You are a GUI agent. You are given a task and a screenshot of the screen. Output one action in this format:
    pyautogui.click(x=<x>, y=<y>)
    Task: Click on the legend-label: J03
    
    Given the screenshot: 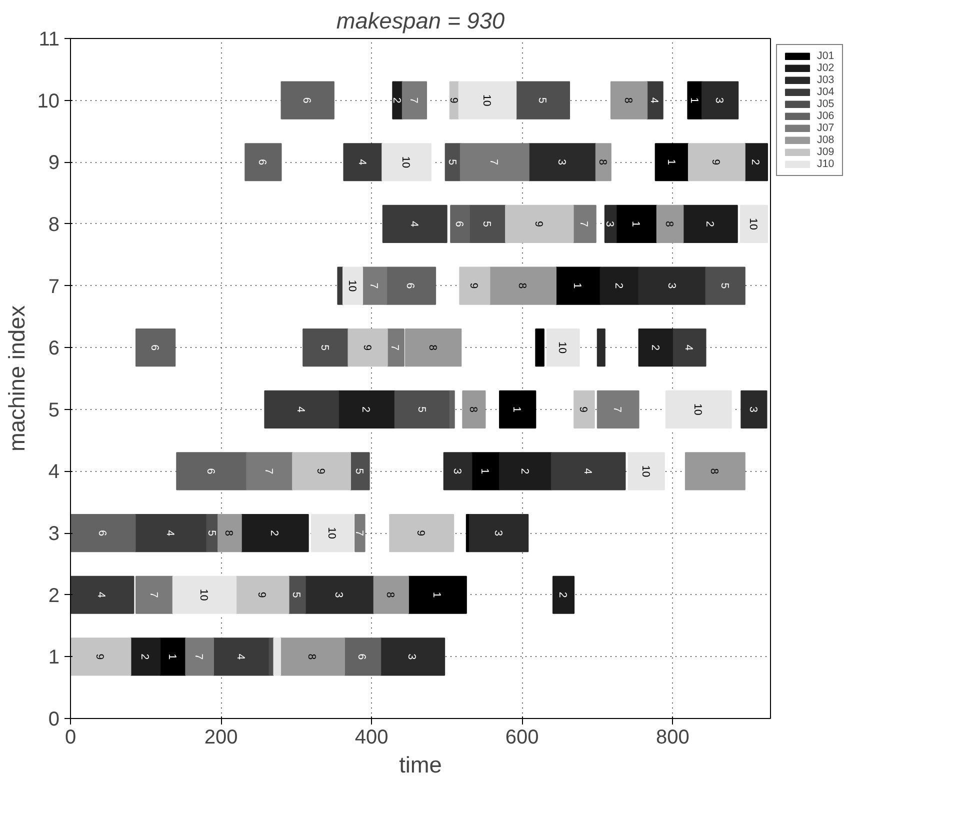 What is the action you would take?
    pyautogui.click(x=826, y=80)
    